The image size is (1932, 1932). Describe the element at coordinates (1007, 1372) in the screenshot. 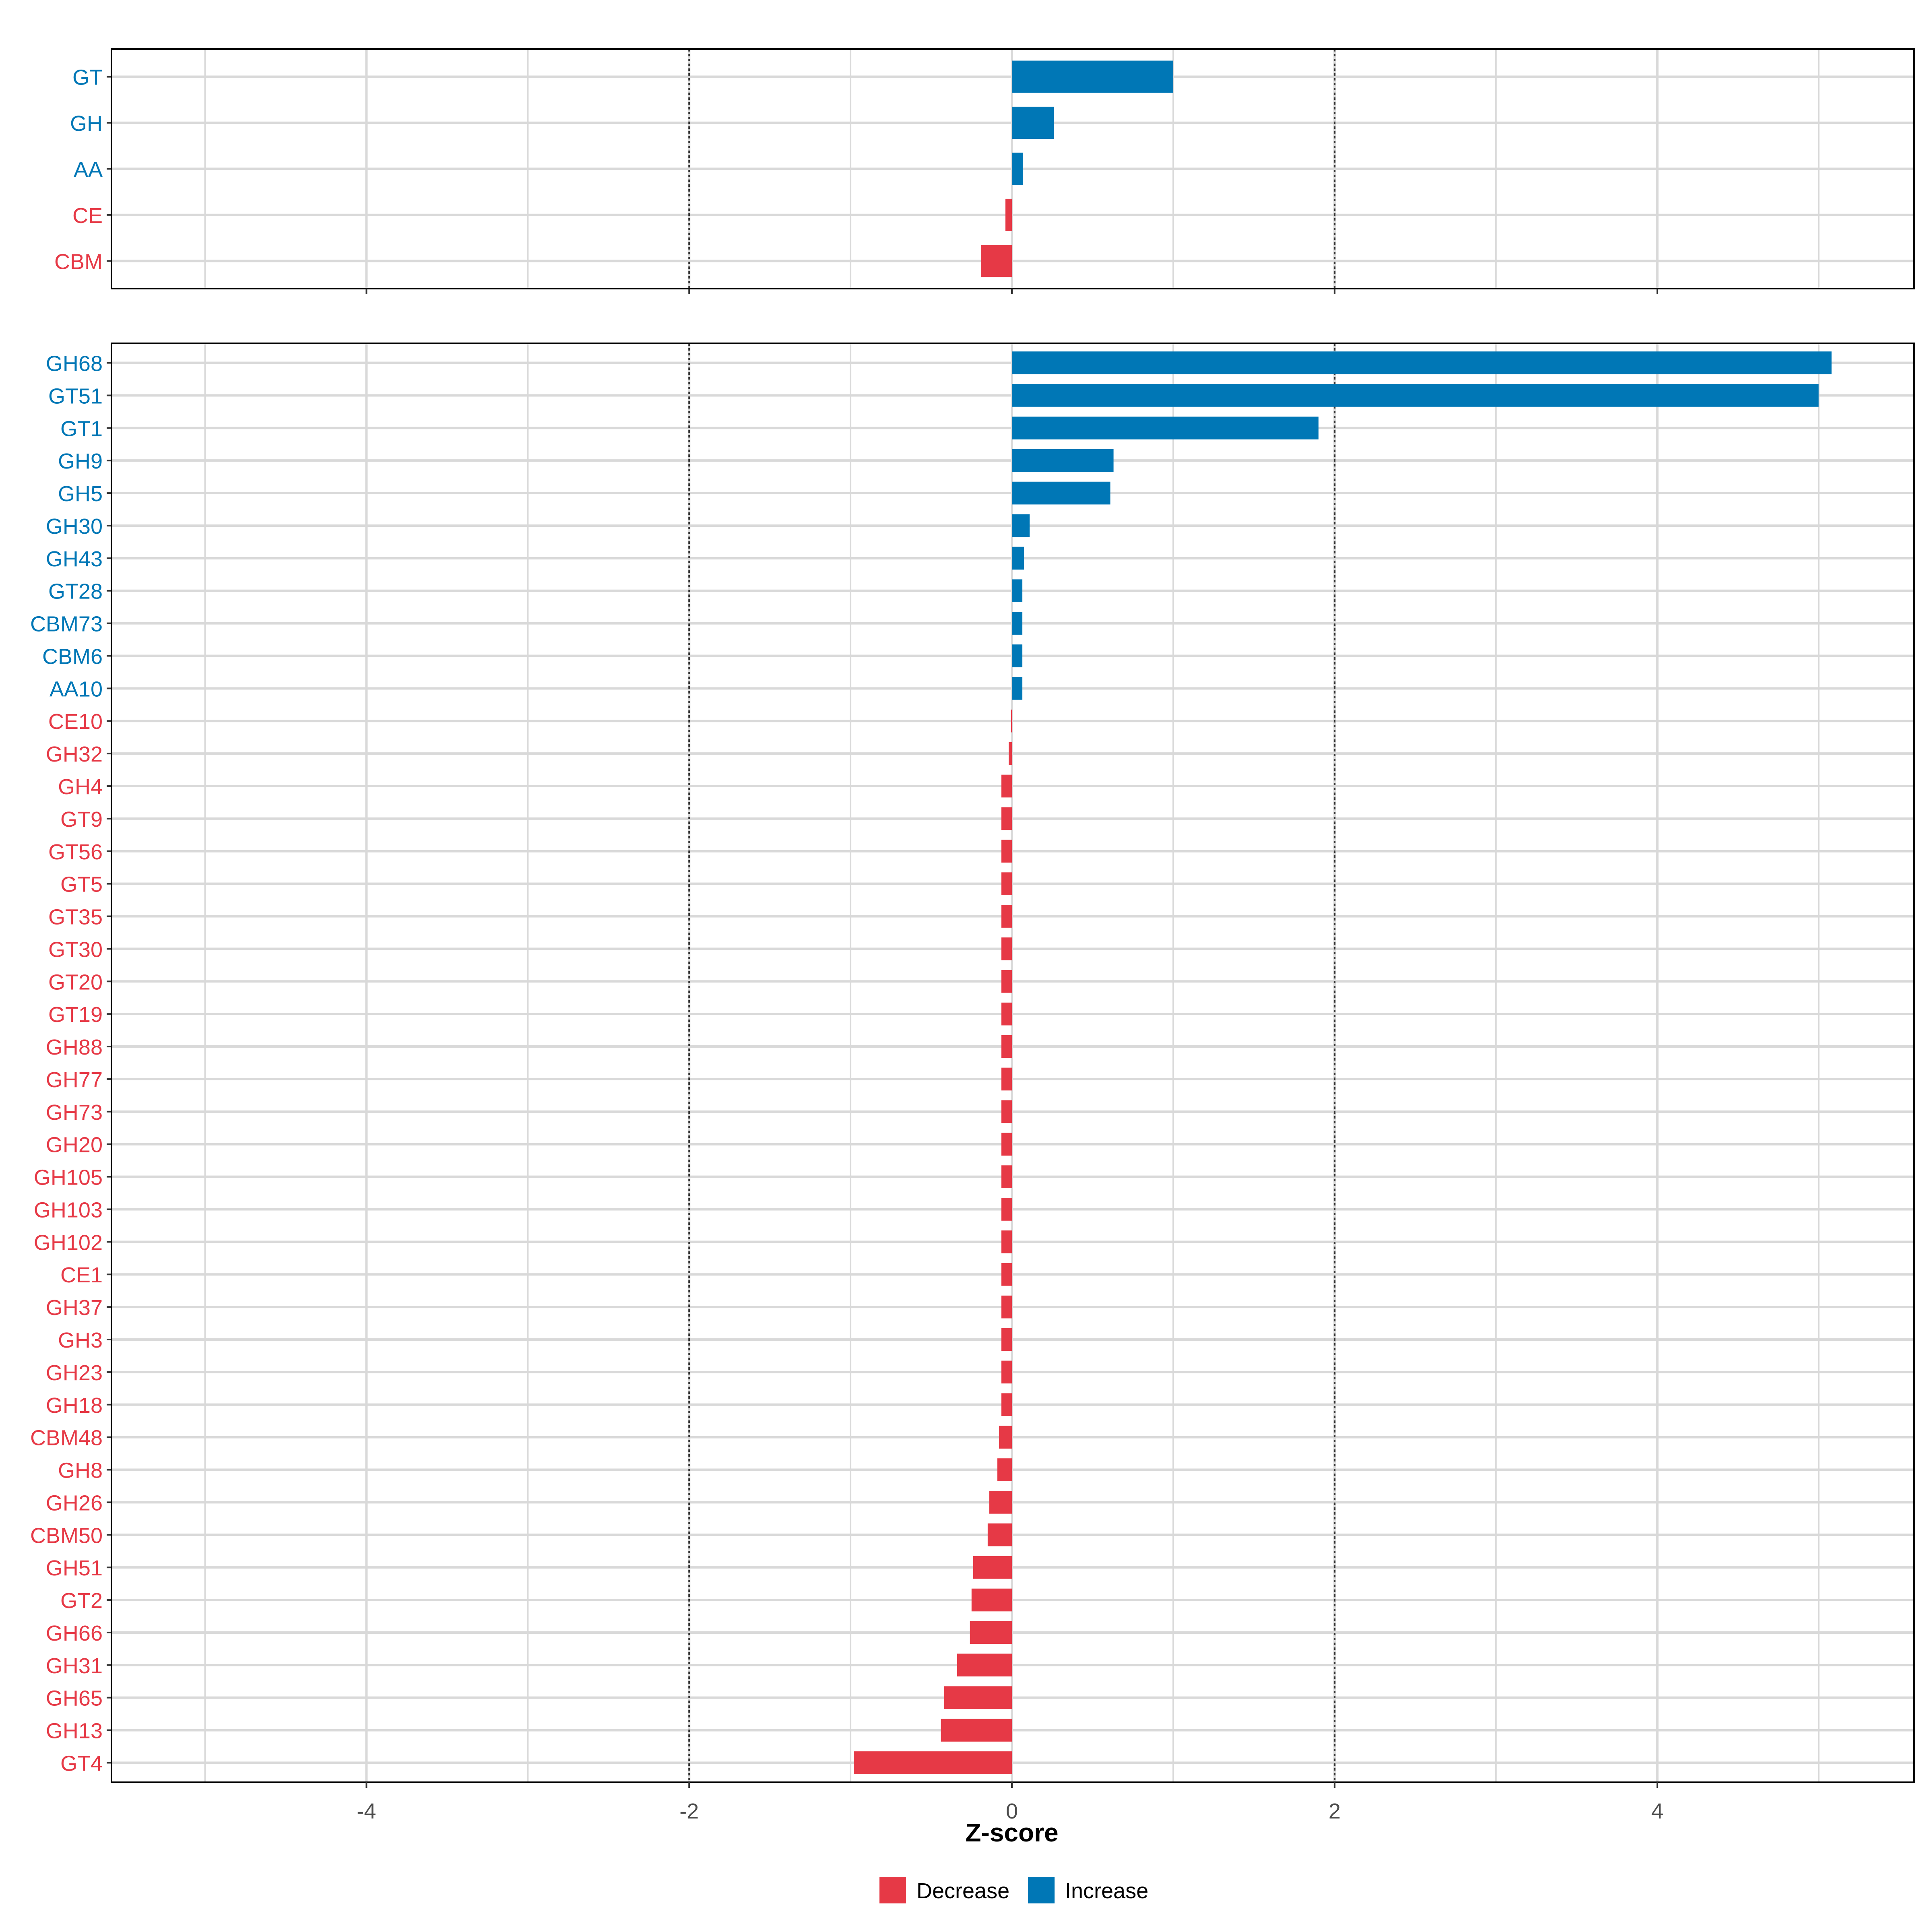

I see `bar-GH23` at that location.